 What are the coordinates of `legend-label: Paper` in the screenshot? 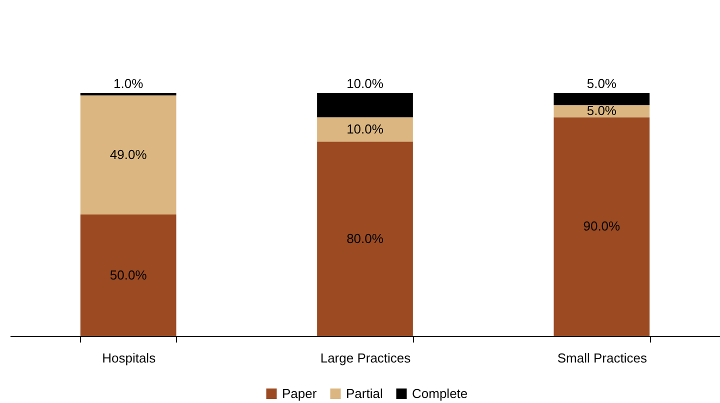 It's located at (300, 393).